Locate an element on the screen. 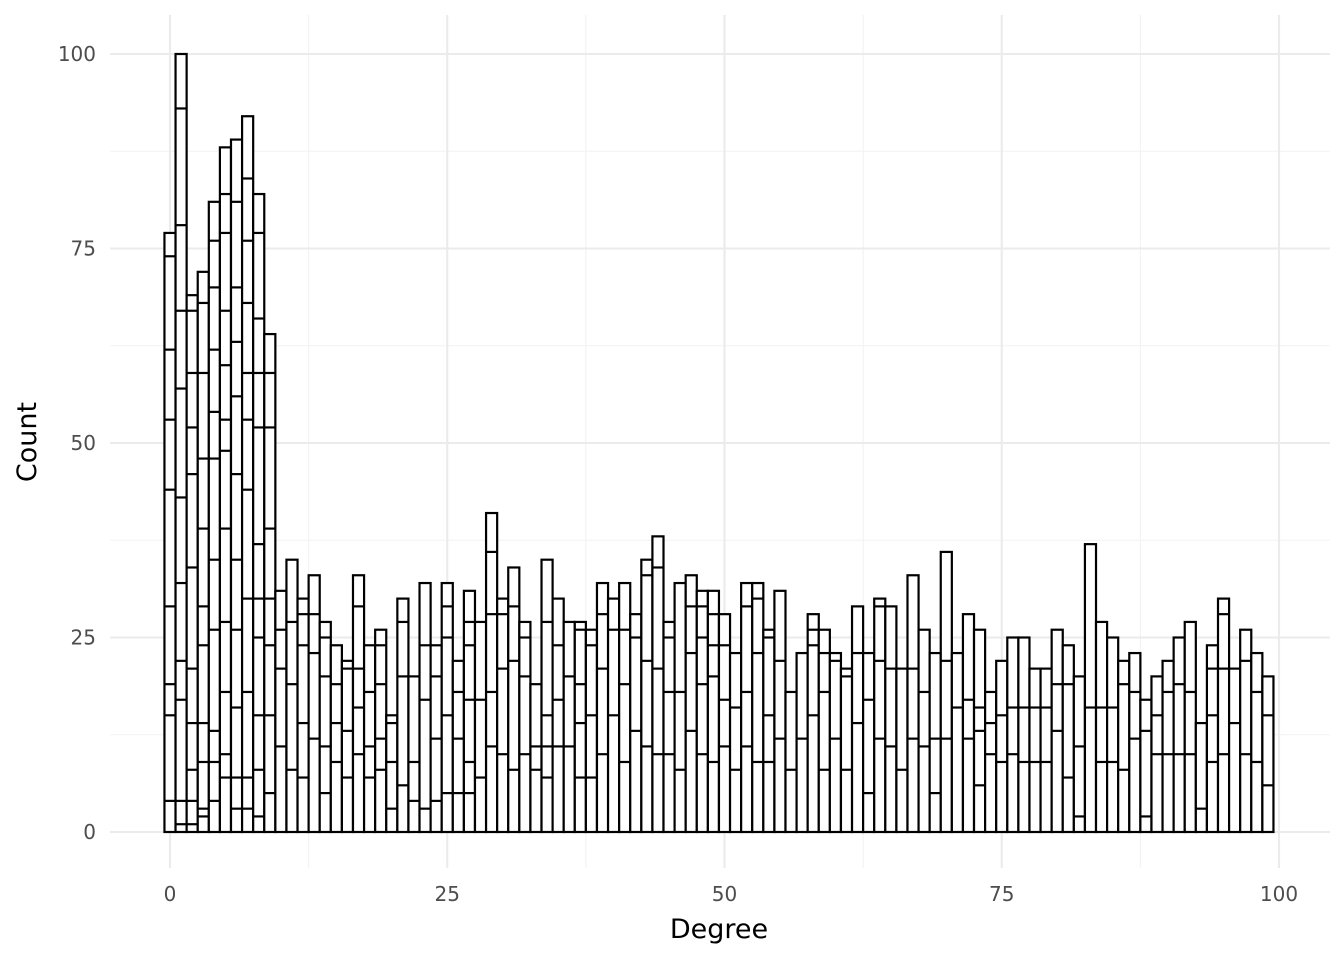 The height and width of the screenshot is (960, 1344). y-tick-label: 75 is located at coordinates (83, 249).